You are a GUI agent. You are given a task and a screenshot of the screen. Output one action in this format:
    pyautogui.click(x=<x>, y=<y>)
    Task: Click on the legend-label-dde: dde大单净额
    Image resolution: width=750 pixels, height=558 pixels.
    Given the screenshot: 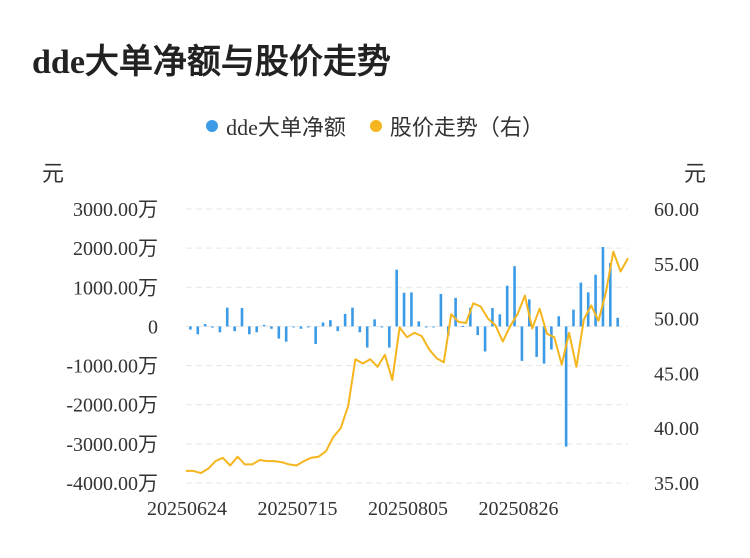 What is the action you would take?
    pyautogui.click(x=286, y=127)
    